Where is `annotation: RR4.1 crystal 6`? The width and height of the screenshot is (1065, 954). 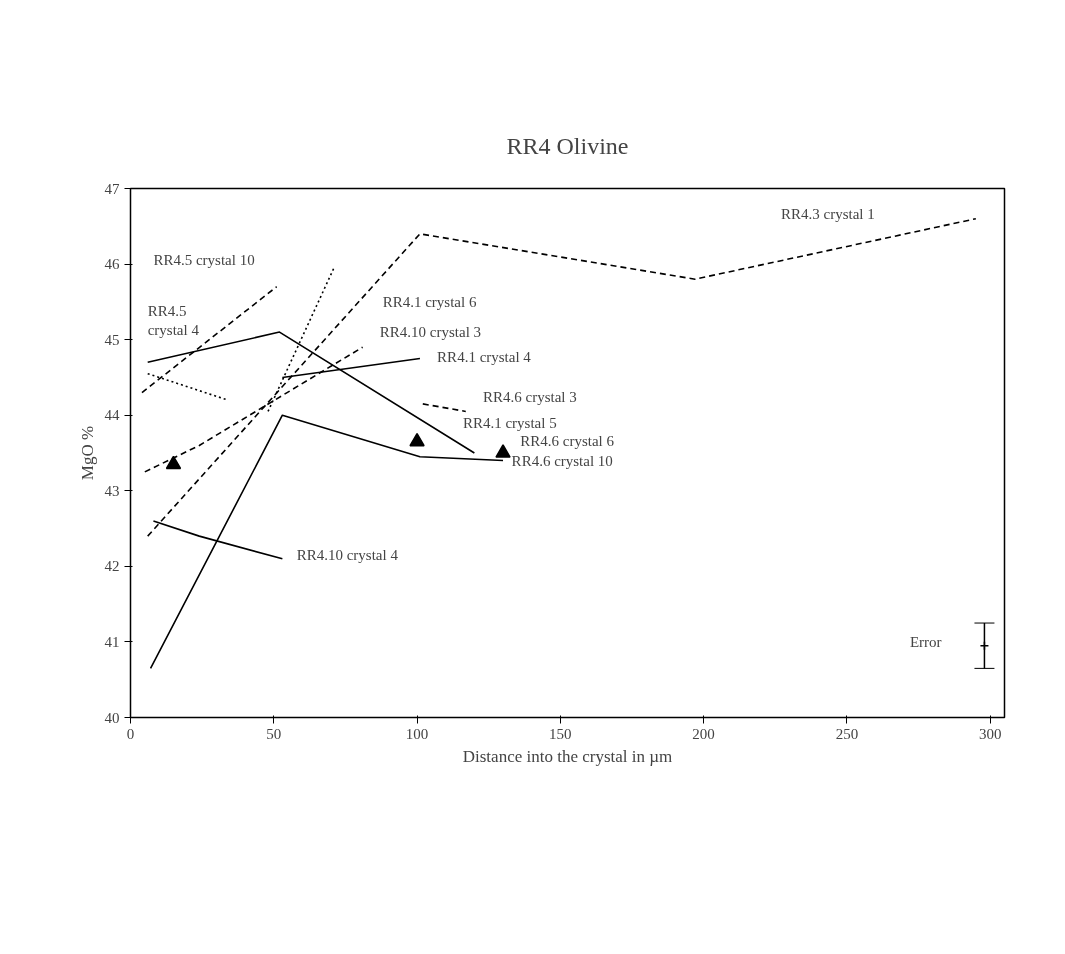
annotation: RR4.1 crystal 6 is located at coordinates (429, 301).